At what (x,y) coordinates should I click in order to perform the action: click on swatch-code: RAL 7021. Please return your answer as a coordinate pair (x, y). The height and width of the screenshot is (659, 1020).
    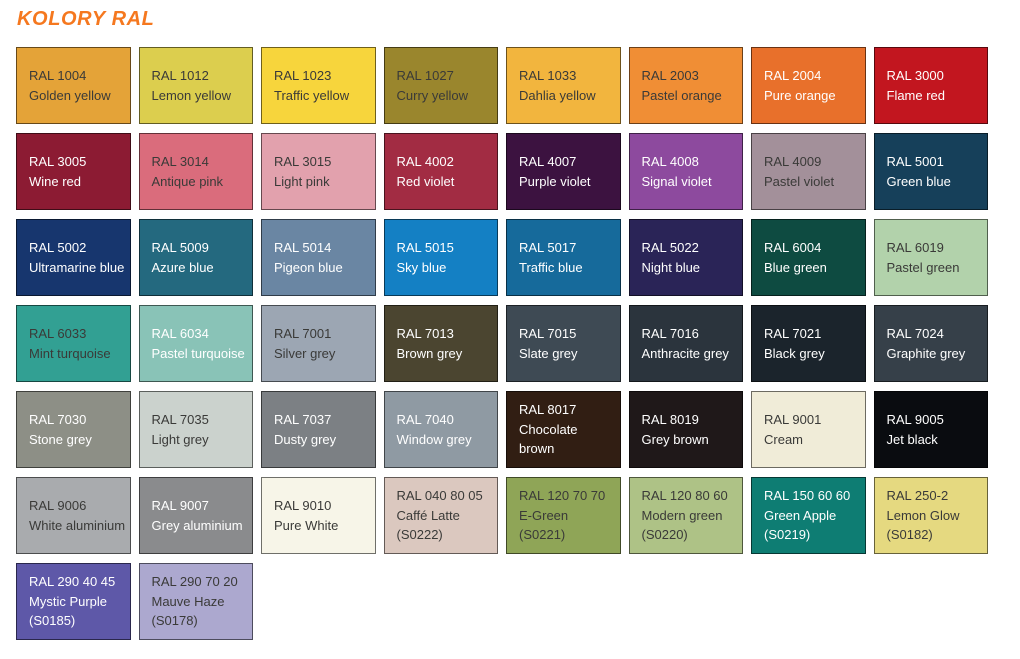
    Looking at the image, I should click on (793, 333).